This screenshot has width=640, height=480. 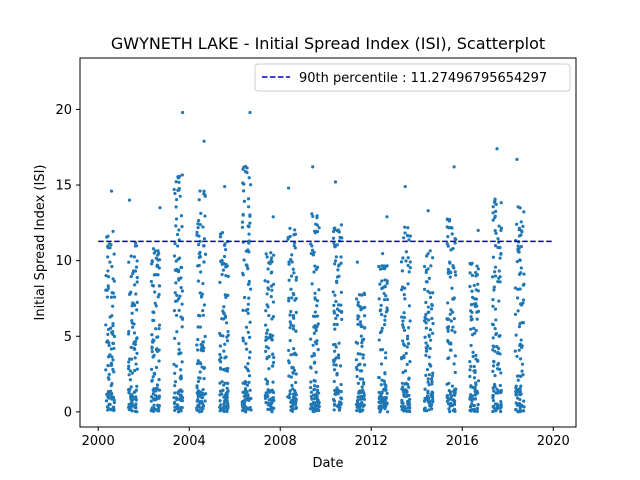 What do you see at coordinates (326, 438) in the screenshot?
I see `x-axis: 2000 2004 2008 2012 2016 2020` at bounding box center [326, 438].